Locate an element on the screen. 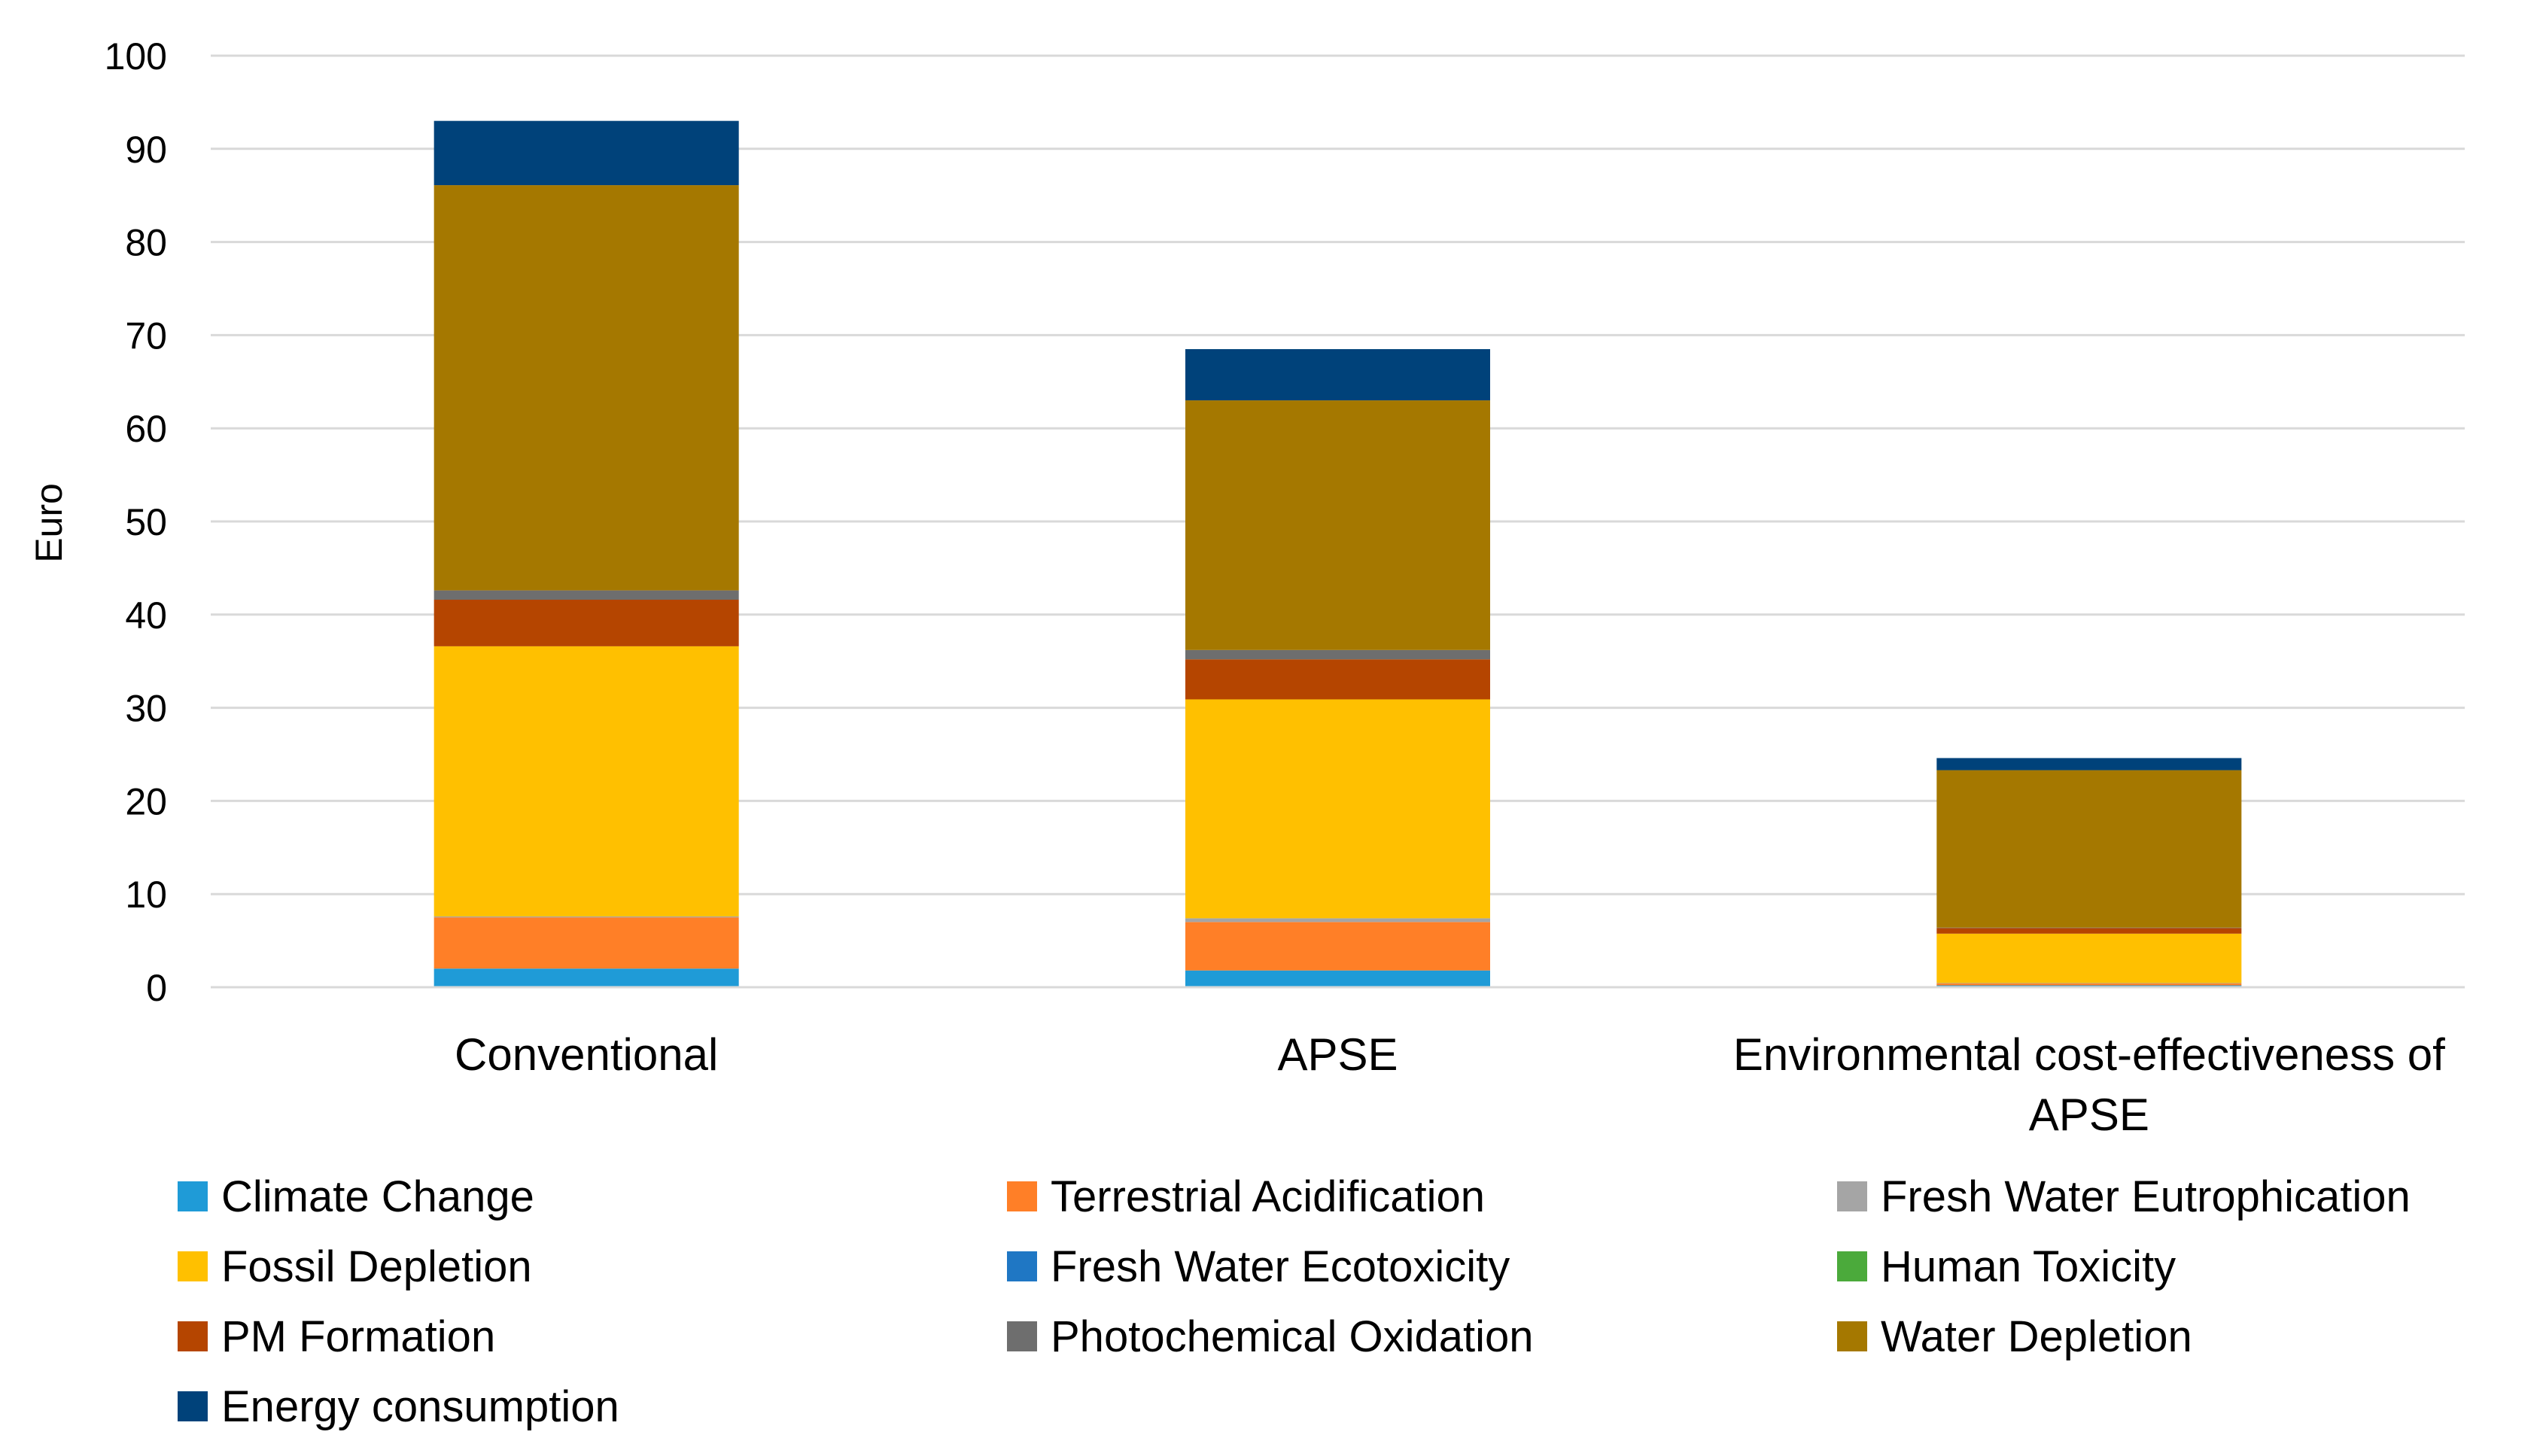 Image resolution: width=2540 pixels, height=1456 pixels. y-tick-label: 40 is located at coordinates (146, 615).